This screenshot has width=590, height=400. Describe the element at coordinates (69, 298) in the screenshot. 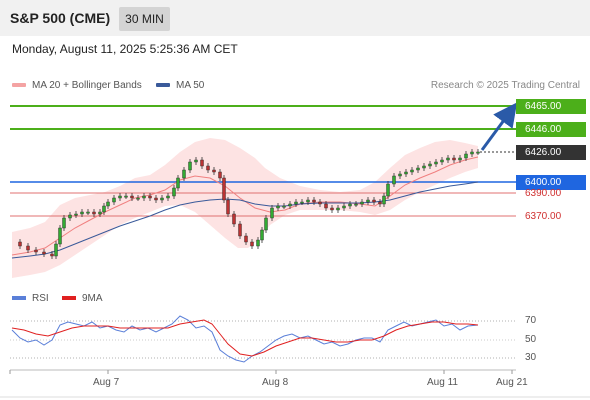

I see `rsi-ma-swatch` at that location.